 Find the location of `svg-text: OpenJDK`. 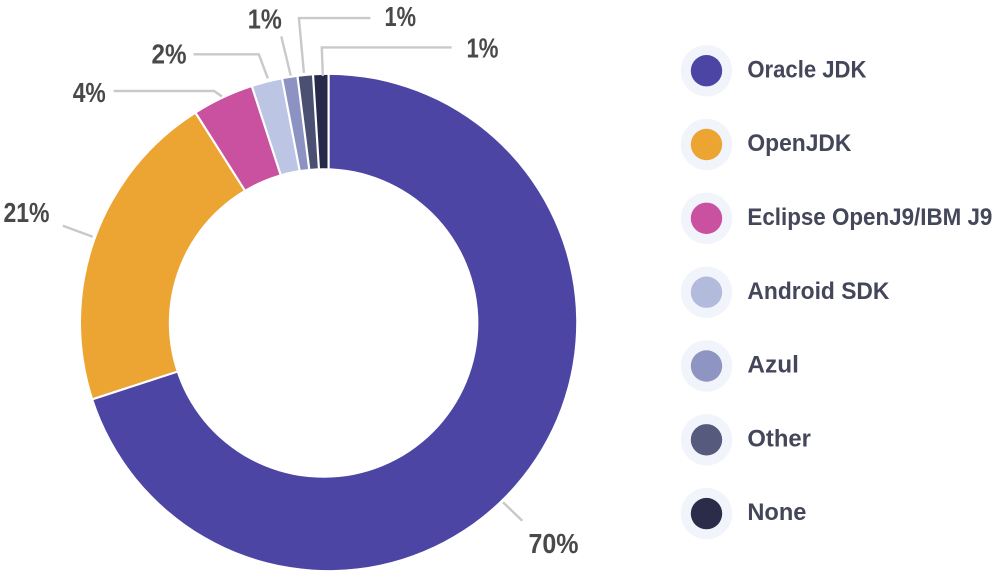

svg-text: OpenJDK is located at coordinates (799, 143).